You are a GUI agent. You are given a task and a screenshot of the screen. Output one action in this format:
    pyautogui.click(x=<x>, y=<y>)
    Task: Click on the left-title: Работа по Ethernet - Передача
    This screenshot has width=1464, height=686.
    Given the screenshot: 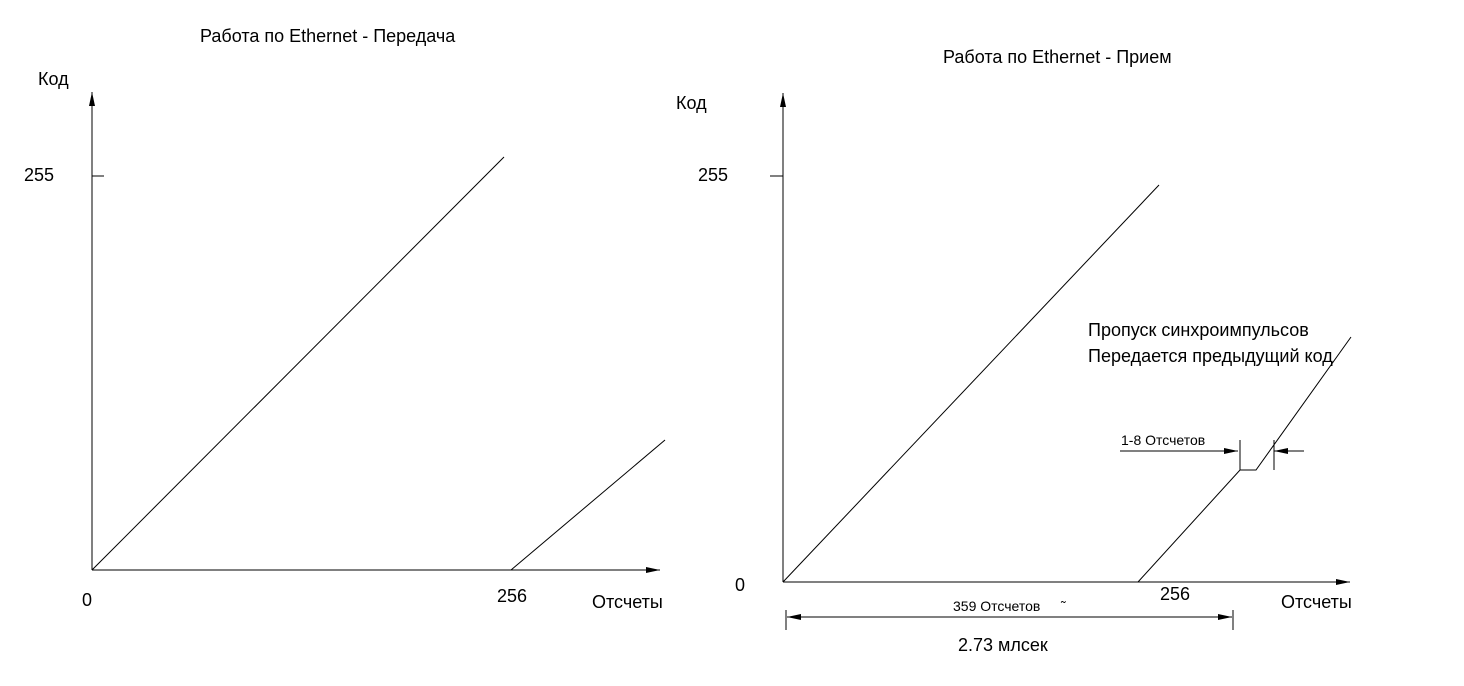 What is the action you would take?
    pyautogui.click(x=328, y=36)
    